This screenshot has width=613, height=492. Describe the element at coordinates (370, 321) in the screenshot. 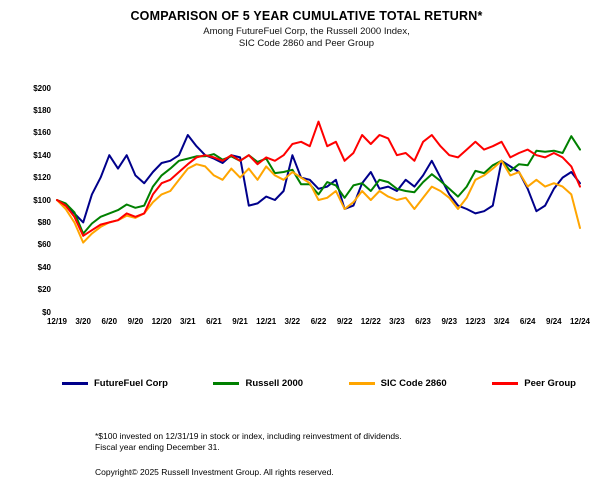

I see `x-axis-tick-label: 12/22` at that location.